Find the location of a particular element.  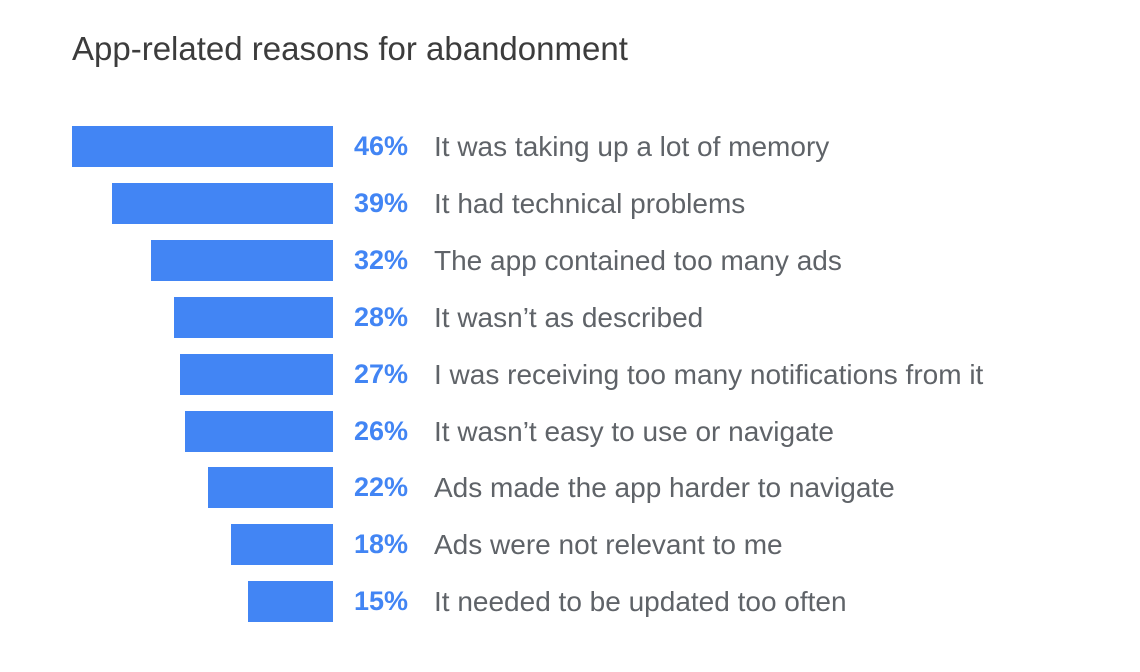

value-label: 15% is located at coordinates (381, 601).